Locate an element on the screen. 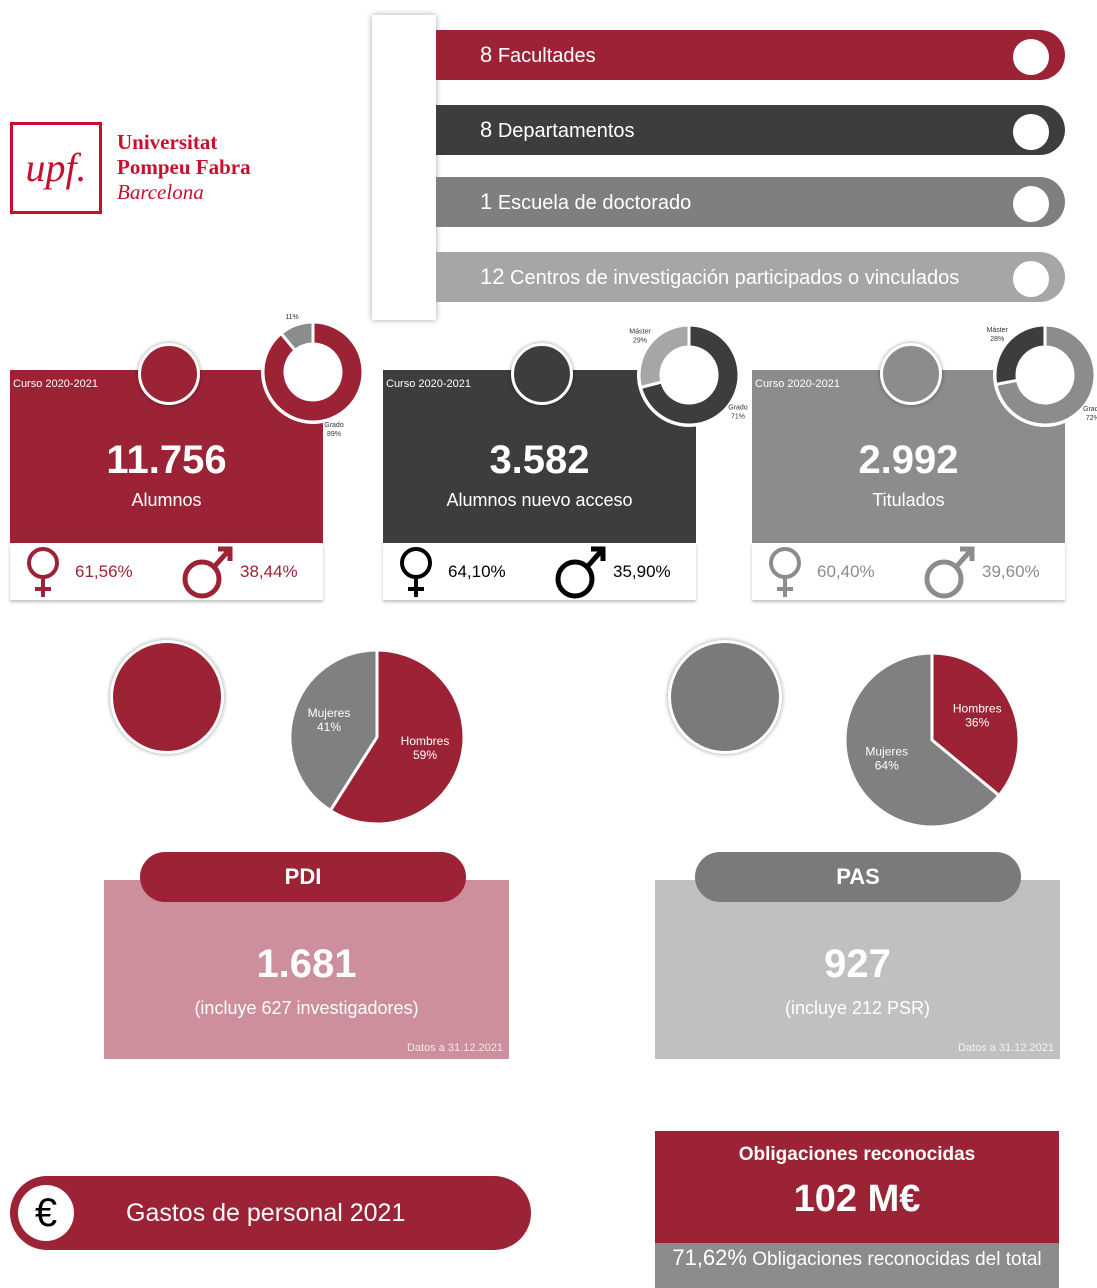 The image size is (1097, 1288). staff-note: (incluye 627 investigadores) is located at coordinates (306, 1008).